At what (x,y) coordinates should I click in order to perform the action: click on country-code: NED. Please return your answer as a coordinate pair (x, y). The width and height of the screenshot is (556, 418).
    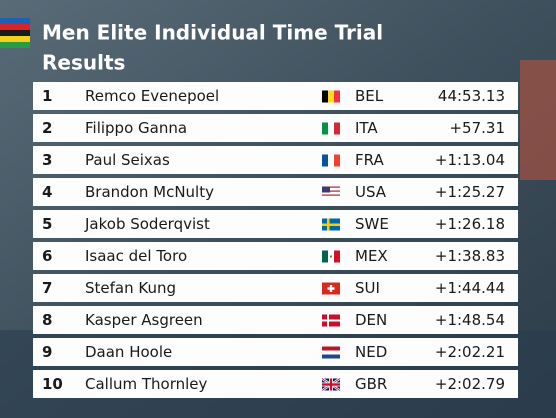
    Looking at the image, I should click on (371, 352).